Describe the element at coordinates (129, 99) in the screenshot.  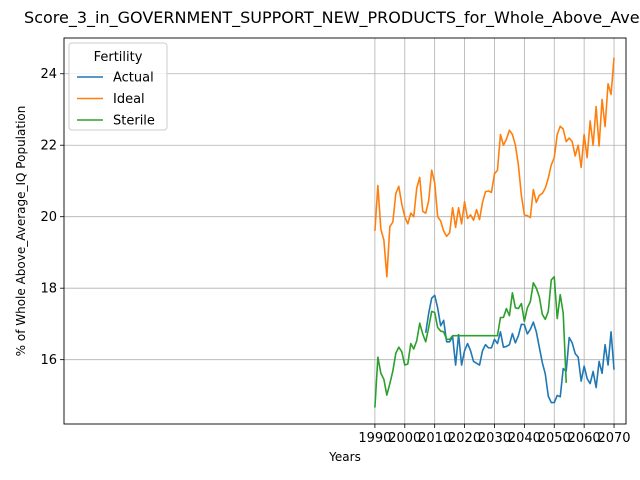
I see `legend-label-ideal: Ideal` at that location.